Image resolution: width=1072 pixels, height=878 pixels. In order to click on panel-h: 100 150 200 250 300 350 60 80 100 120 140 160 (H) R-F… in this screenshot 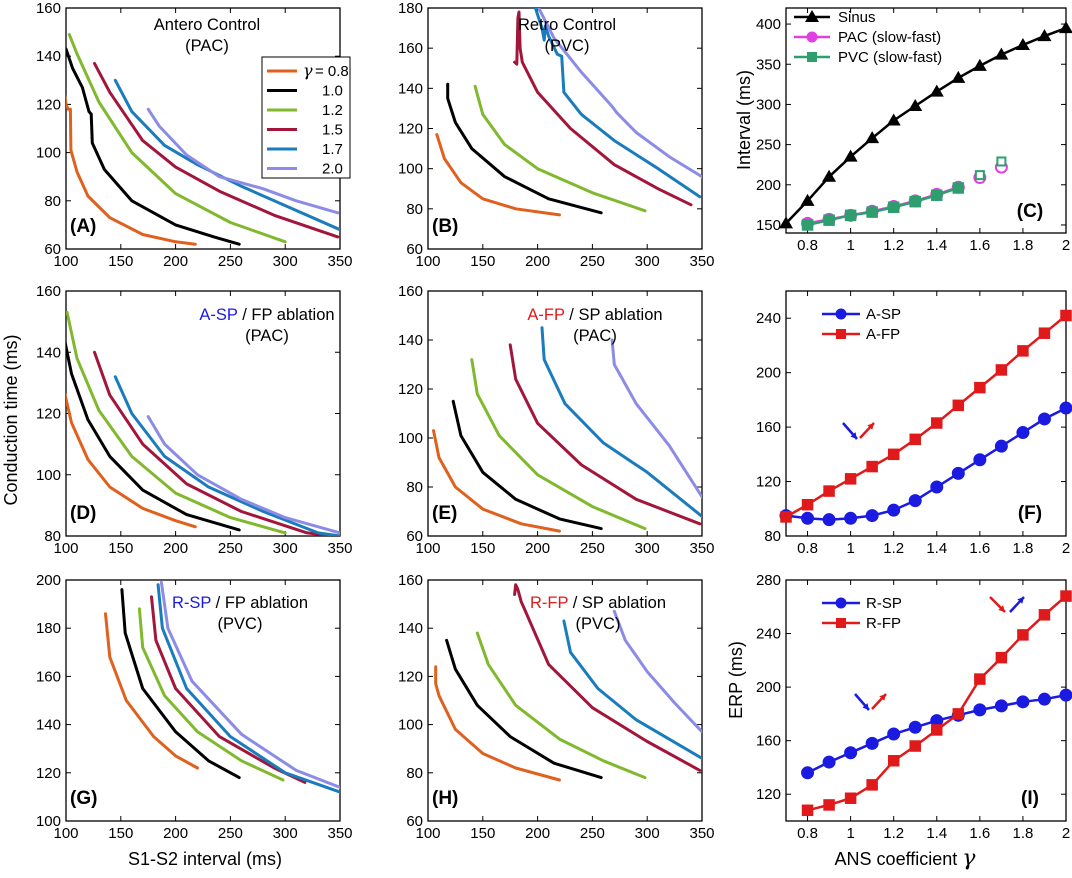, I will do `click(556, 707)`.